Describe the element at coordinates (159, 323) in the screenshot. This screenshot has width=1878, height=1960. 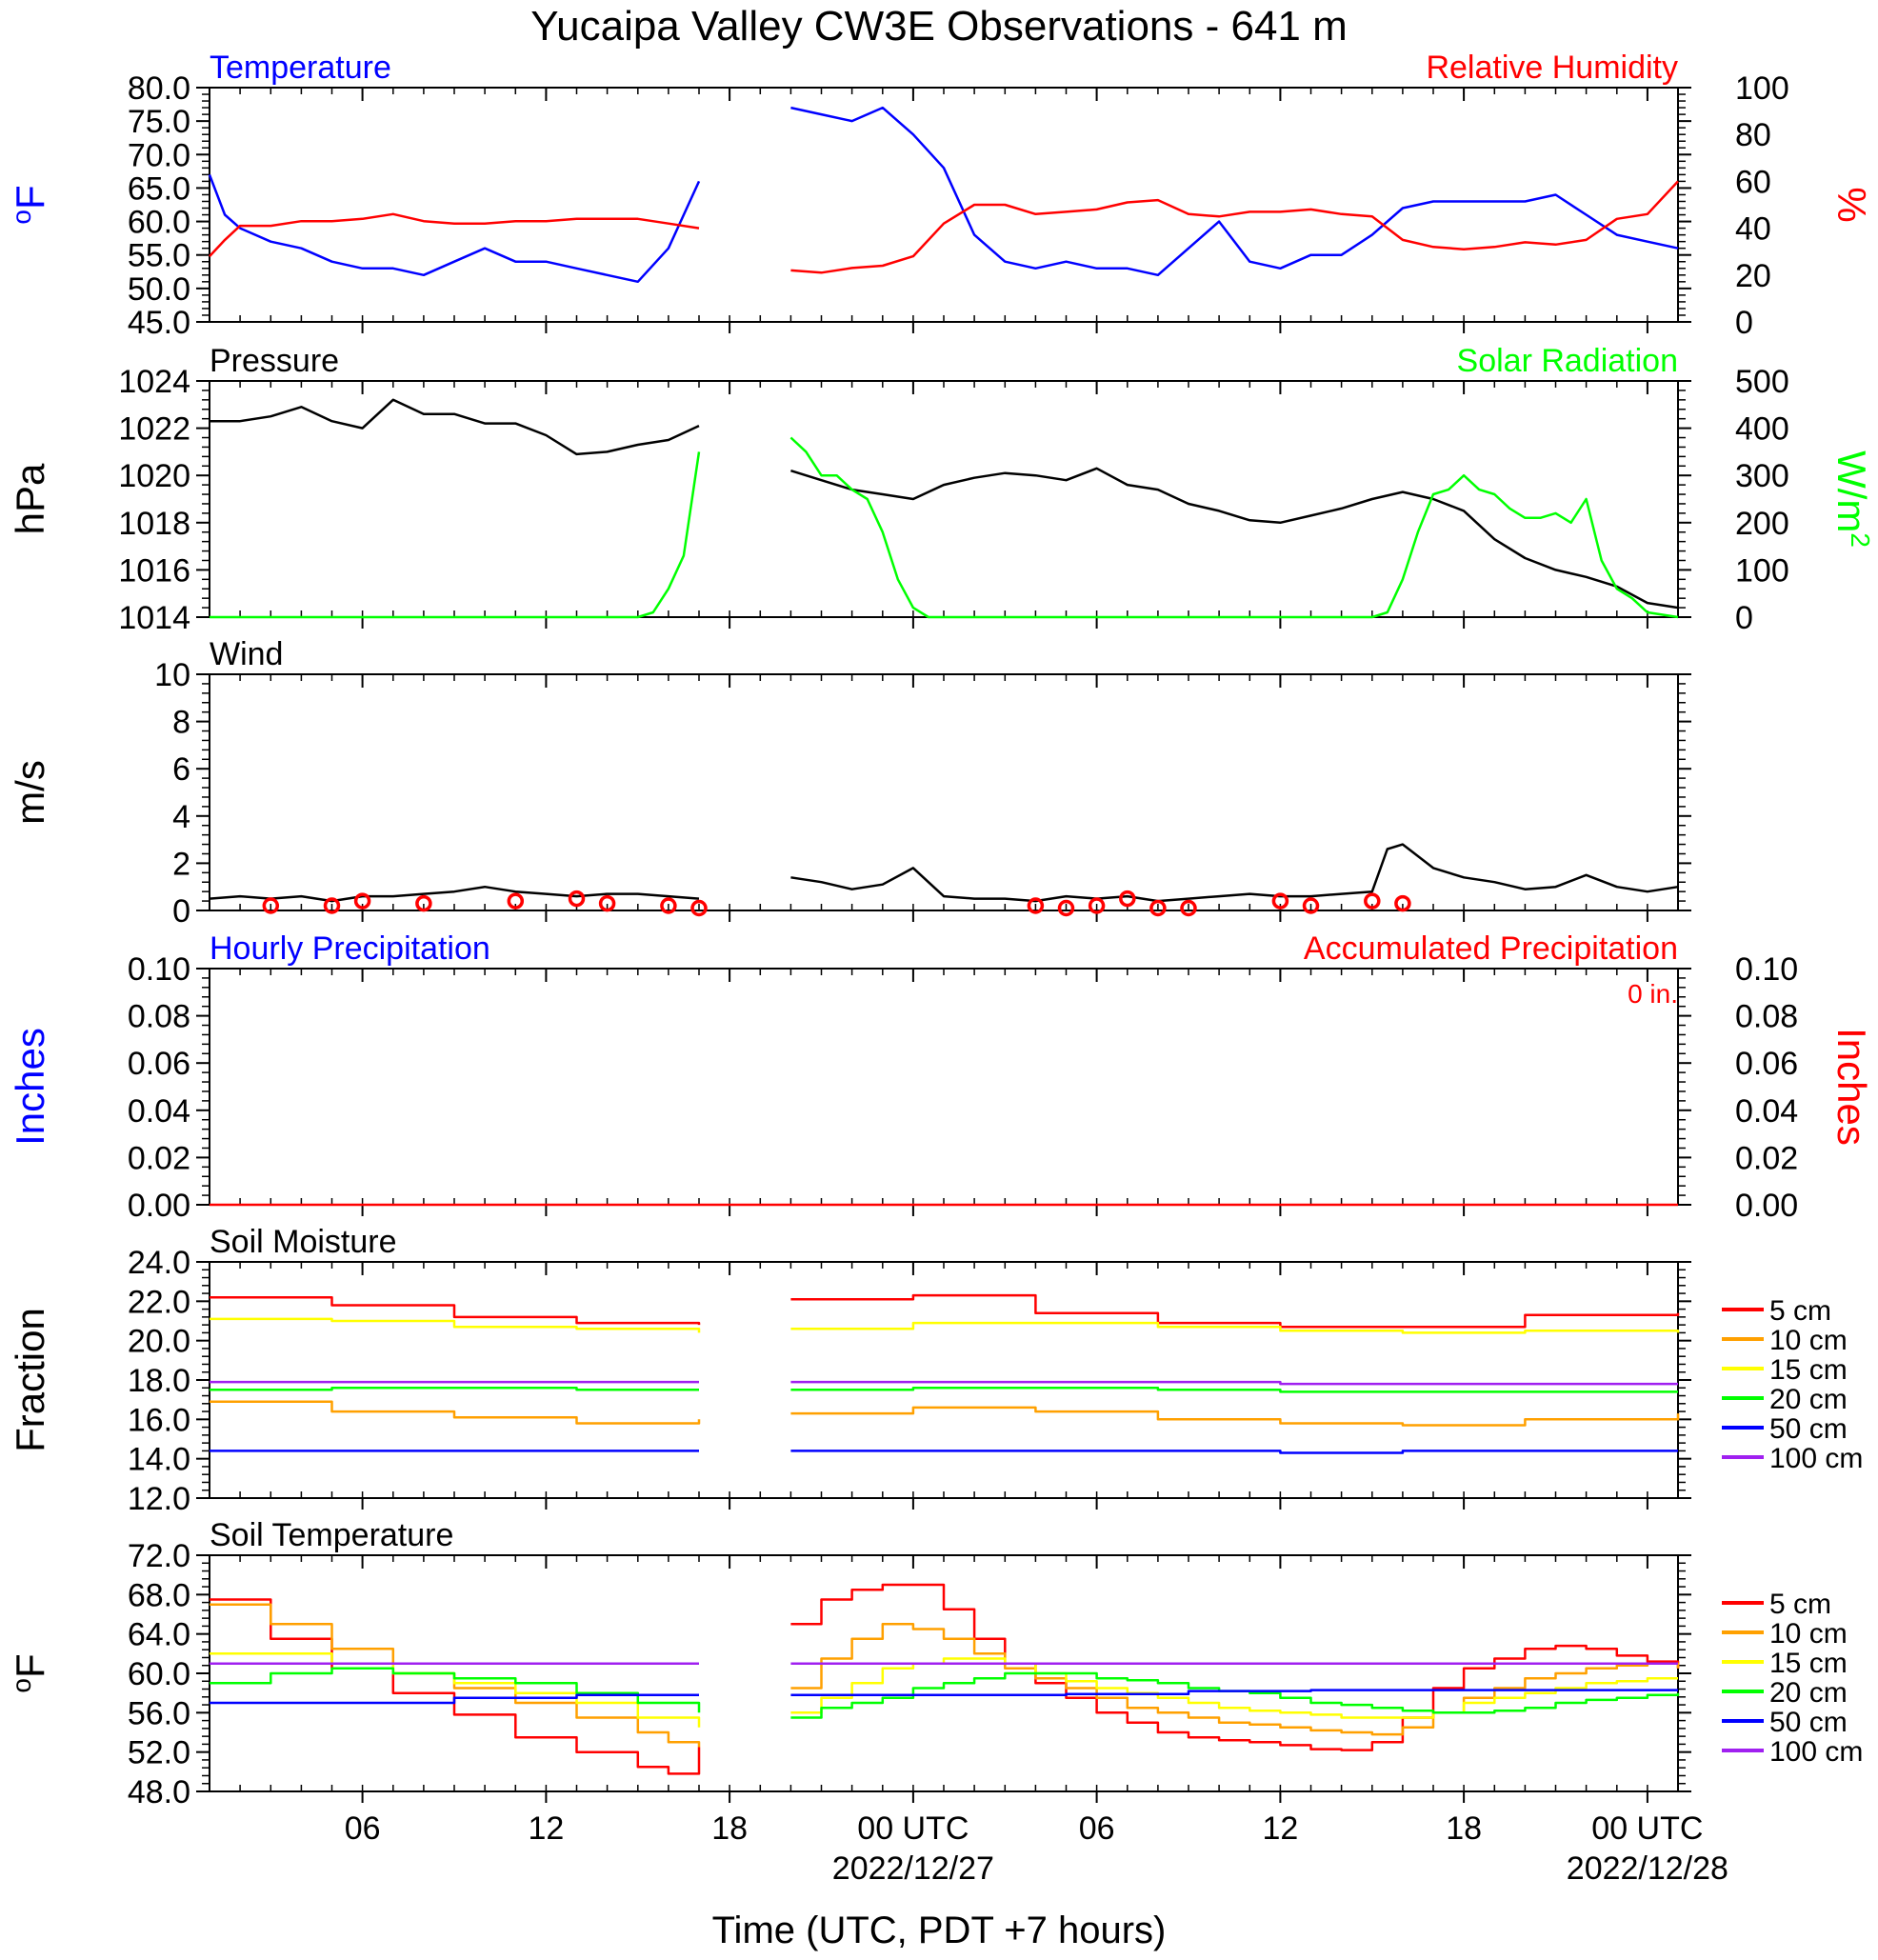
I see `y-tick-label: 45.0` at that location.